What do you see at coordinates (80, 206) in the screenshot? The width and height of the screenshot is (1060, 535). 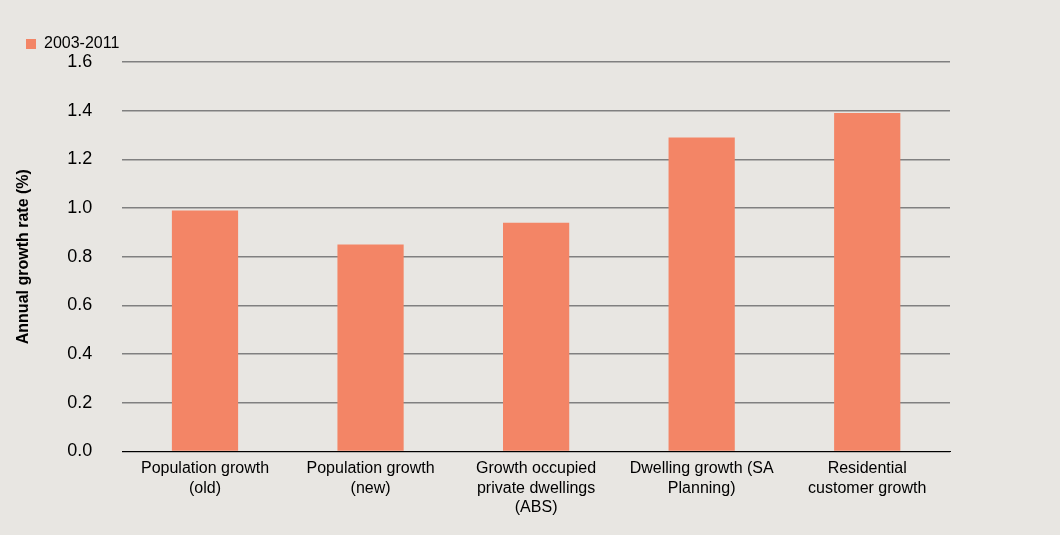 I see `y-tick-label: 1.0` at bounding box center [80, 206].